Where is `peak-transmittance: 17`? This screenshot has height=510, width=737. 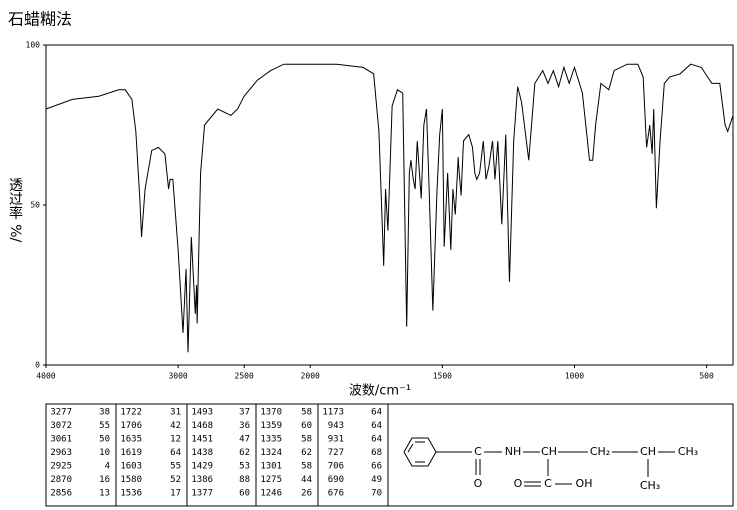
peak-transmittance: 17 is located at coordinates (175, 494).